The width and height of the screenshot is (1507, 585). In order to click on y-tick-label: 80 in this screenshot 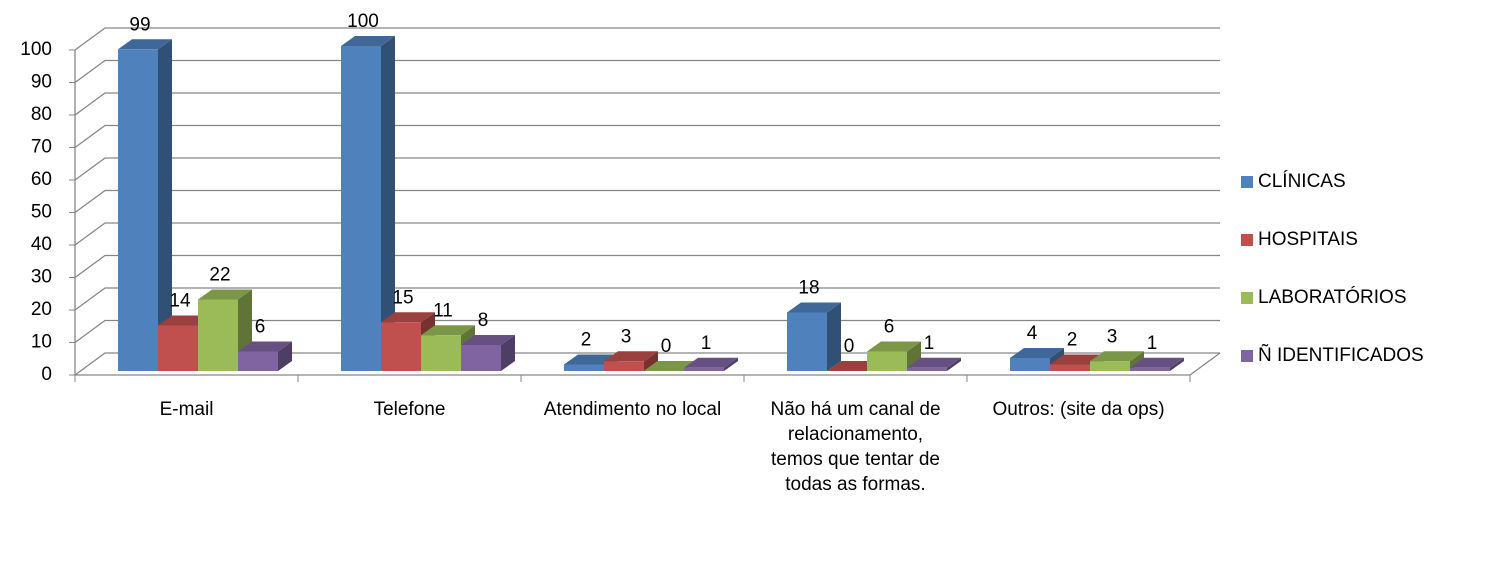, I will do `click(41, 114)`.